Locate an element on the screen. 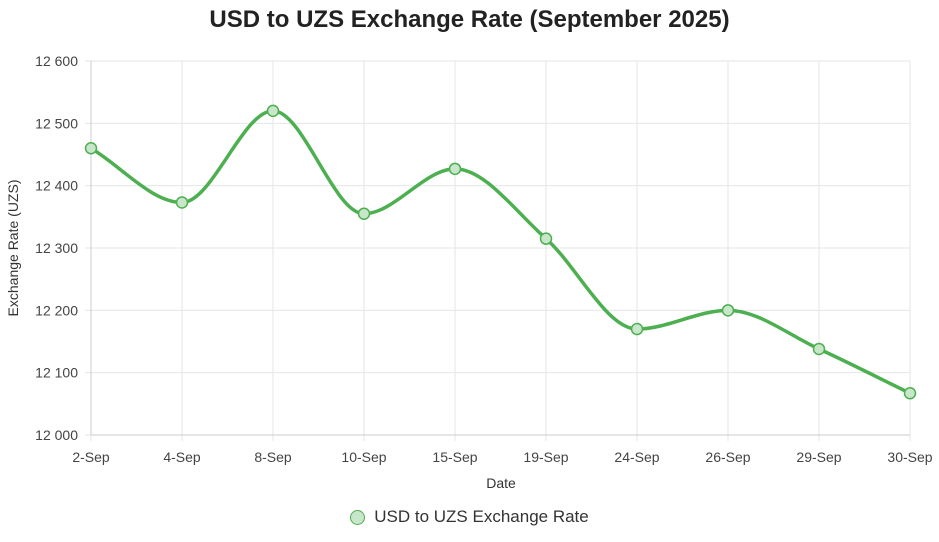  x-tick-label: 8-Sep is located at coordinates (273, 457).